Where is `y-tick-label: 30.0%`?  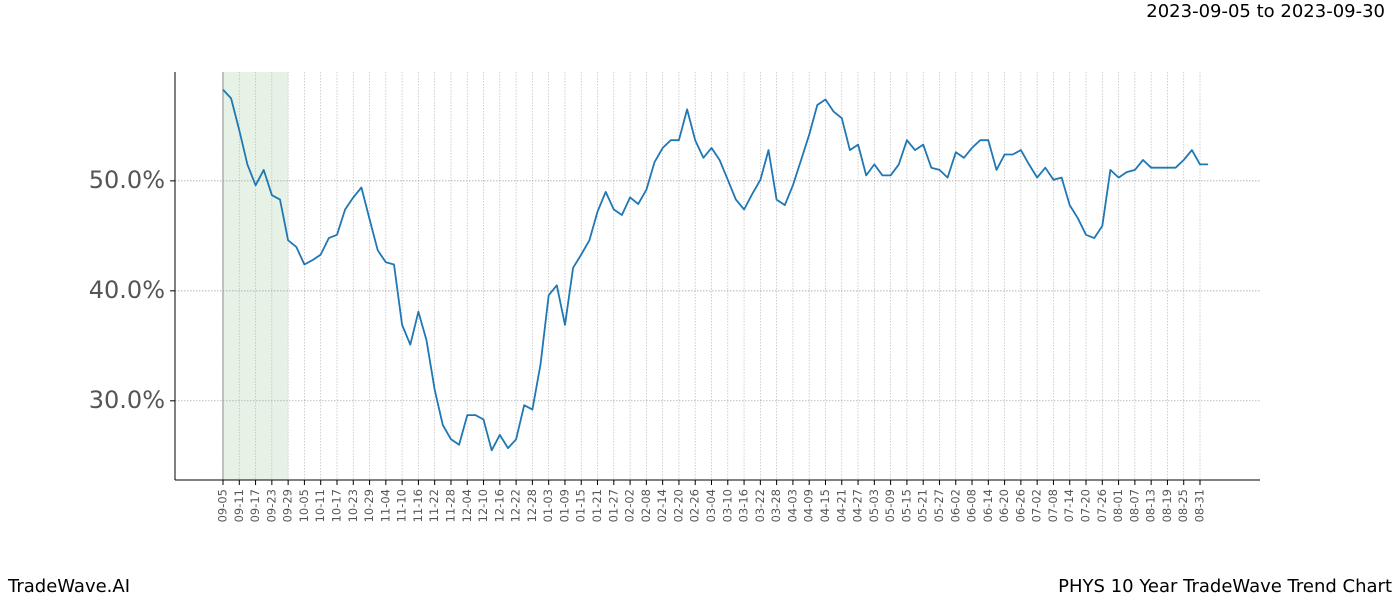
y-tick-label: 30.0% is located at coordinates (127, 400).